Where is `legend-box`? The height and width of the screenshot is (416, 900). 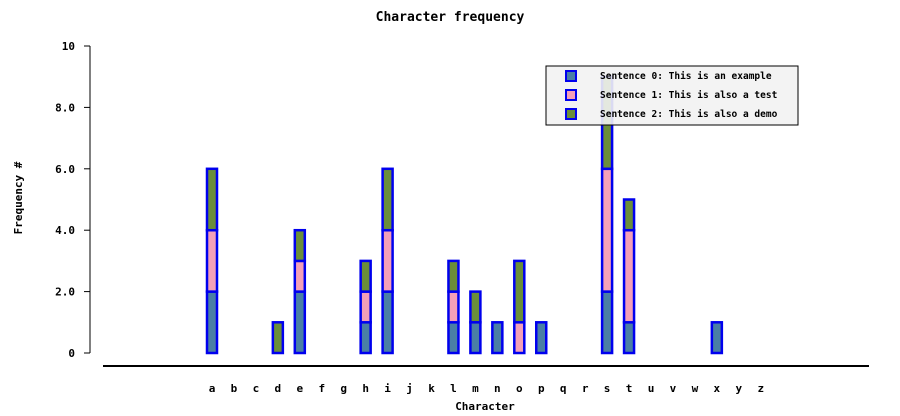 legend-box is located at coordinates (672, 95).